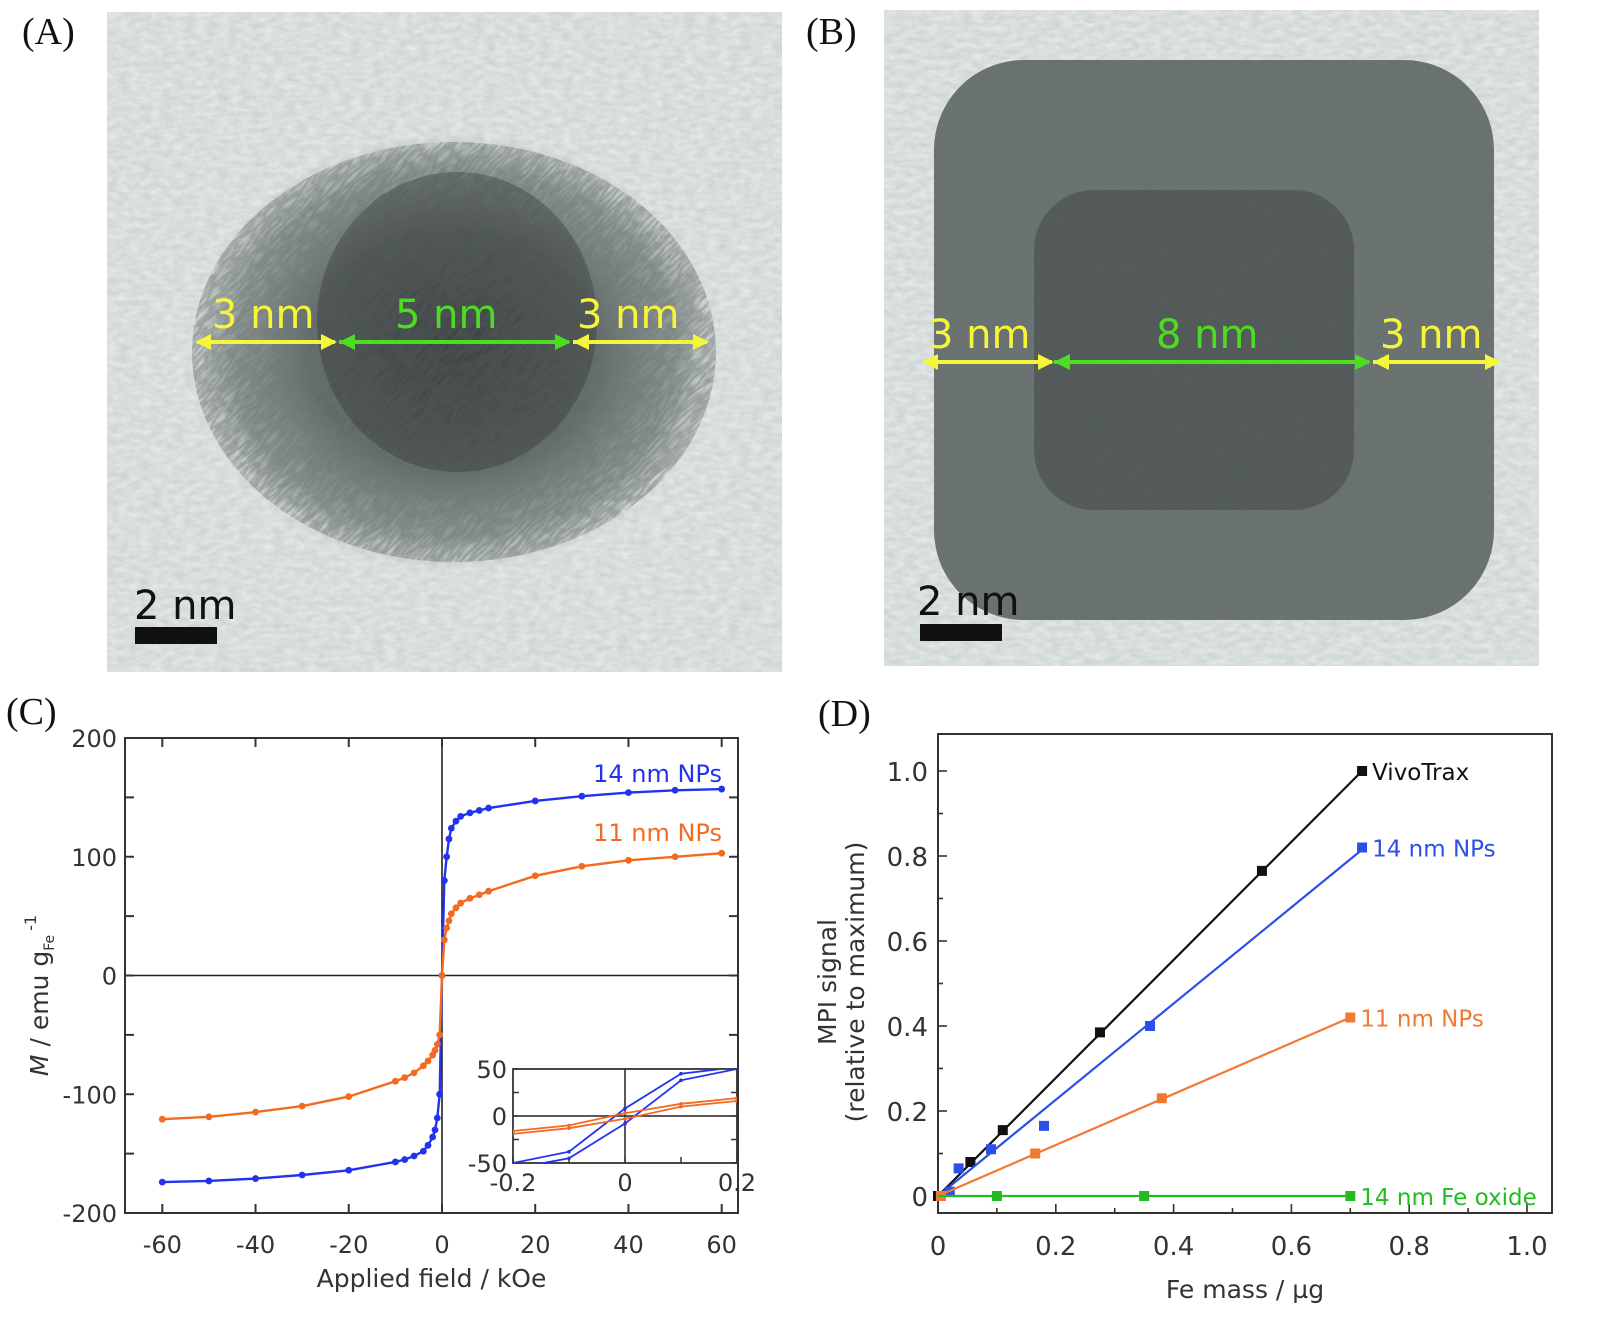  Describe the element at coordinates (441, 1245) in the screenshot. I see `x-tick-label: 0` at that location.